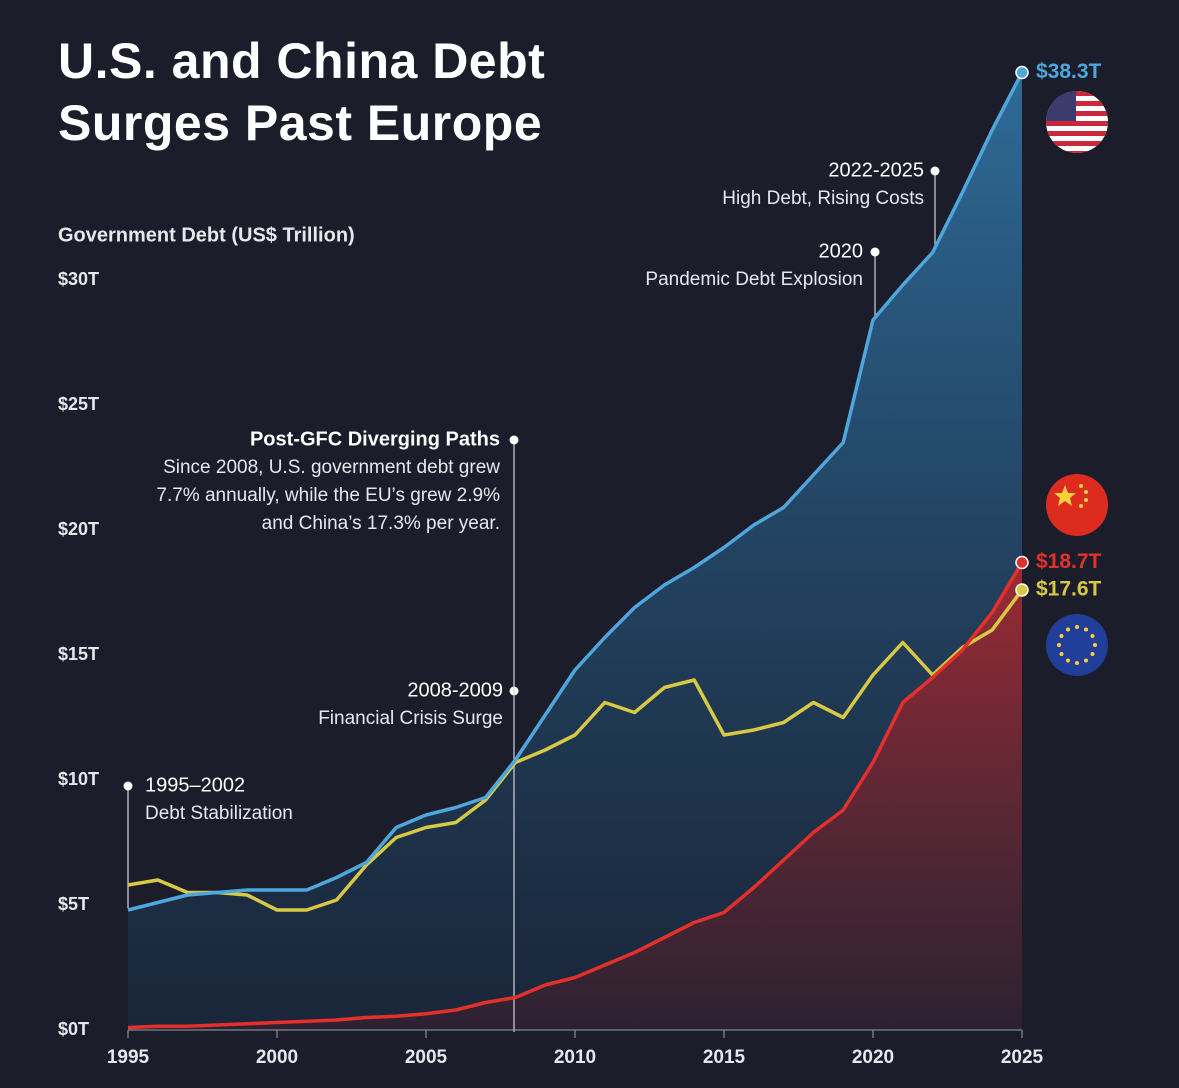  What do you see at coordinates (78, 279) in the screenshot?
I see `y-tick-label: $30T` at bounding box center [78, 279].